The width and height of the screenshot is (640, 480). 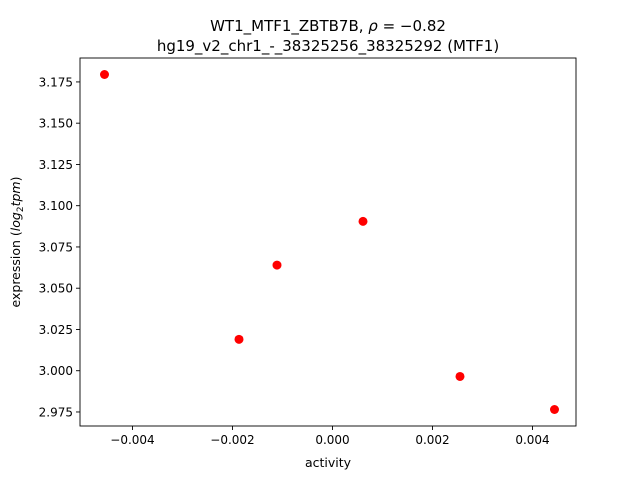 I want to click on x-tick-label: −0.004, so click(x=132, y=440).